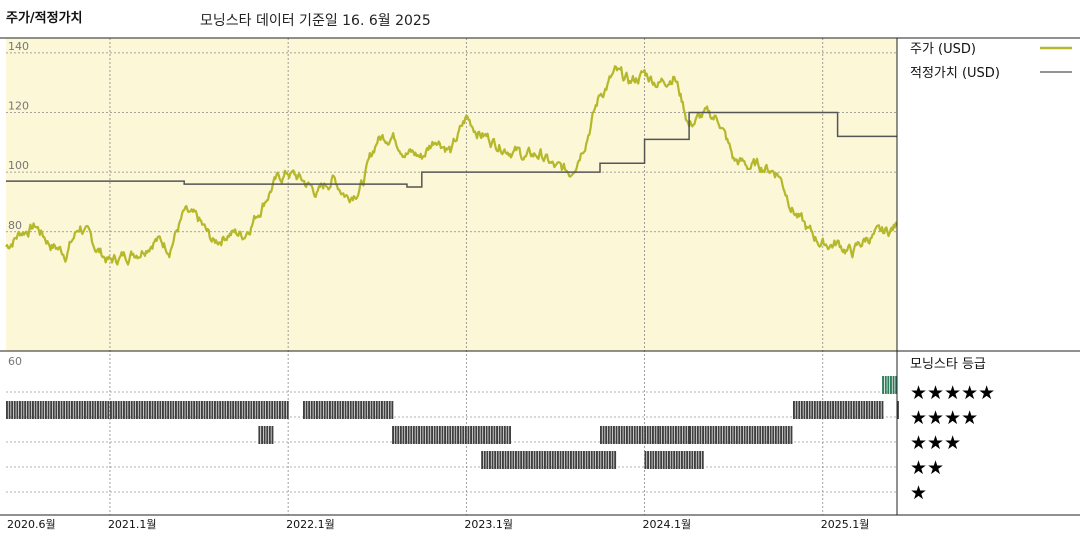  I want to click on legend-fair-value-label: 적정가치 (USD), so click(955, 73).